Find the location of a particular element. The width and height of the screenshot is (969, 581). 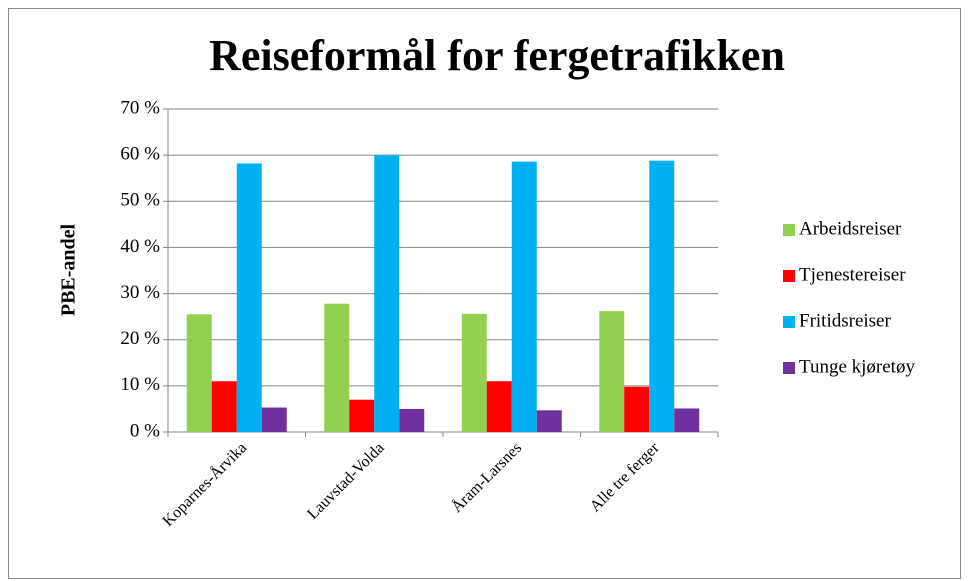

y-axis-label: PBE-andel is located at coordinates (69, 269).